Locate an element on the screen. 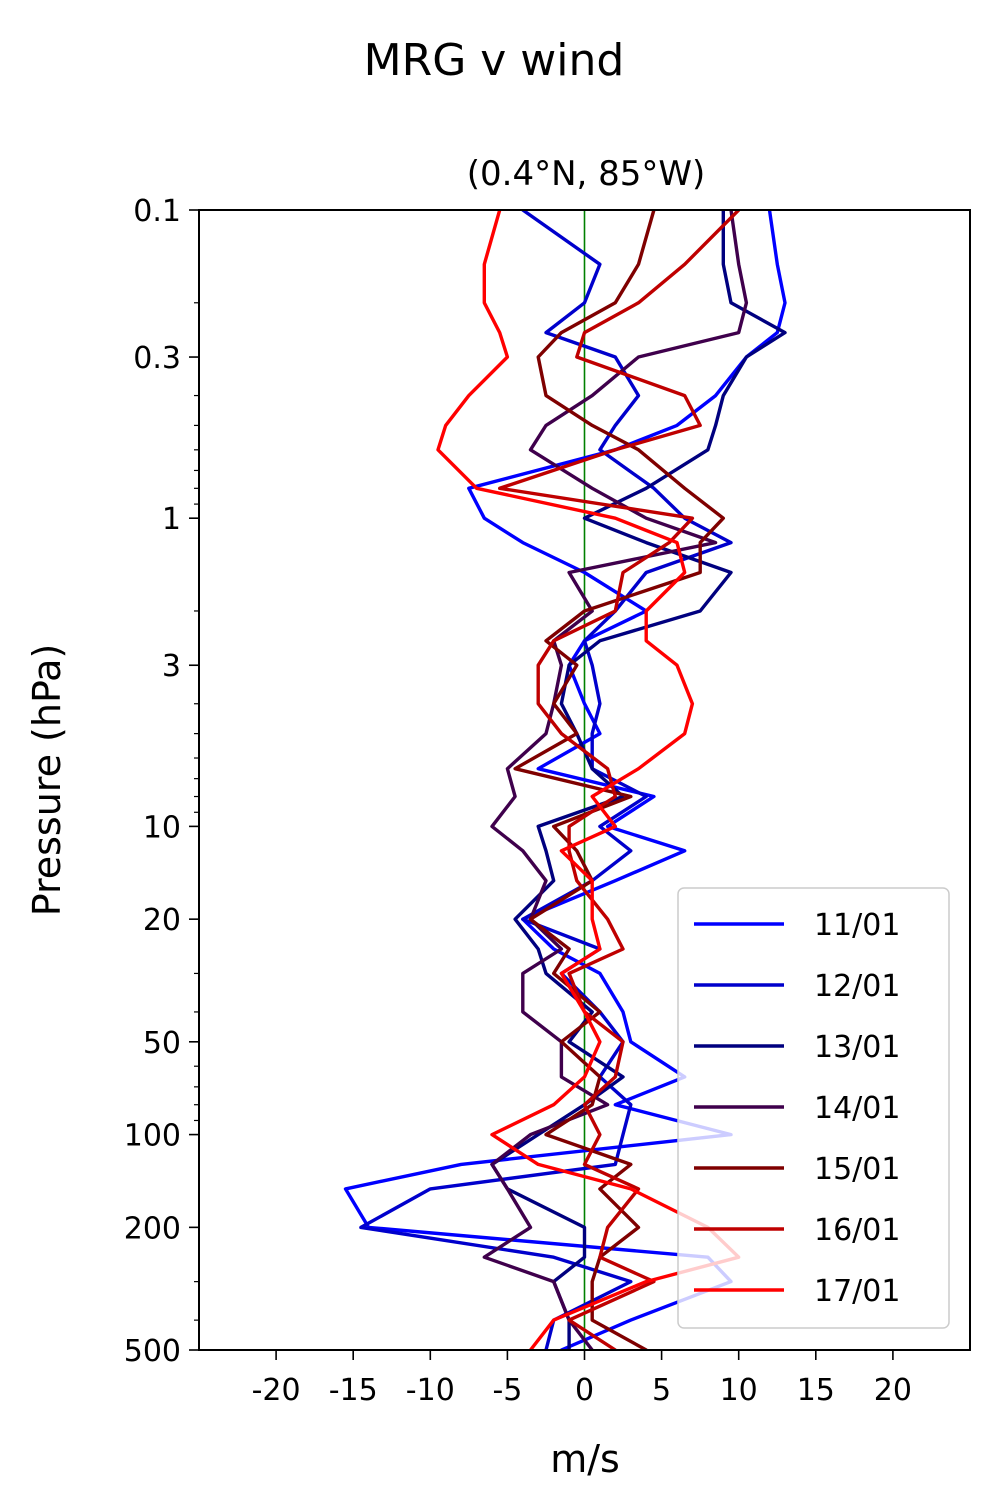 Image resolution: width=990 pixels, height=1500 pixels. x-tick-label: -5 is located at coordinates (507, 1390).